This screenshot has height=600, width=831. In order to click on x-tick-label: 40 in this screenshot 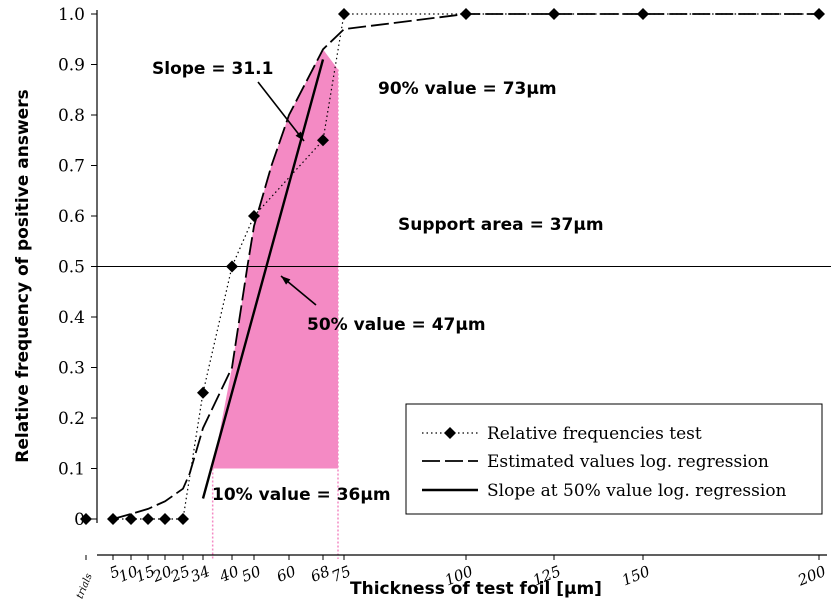, I will do `click(229, 574)`.